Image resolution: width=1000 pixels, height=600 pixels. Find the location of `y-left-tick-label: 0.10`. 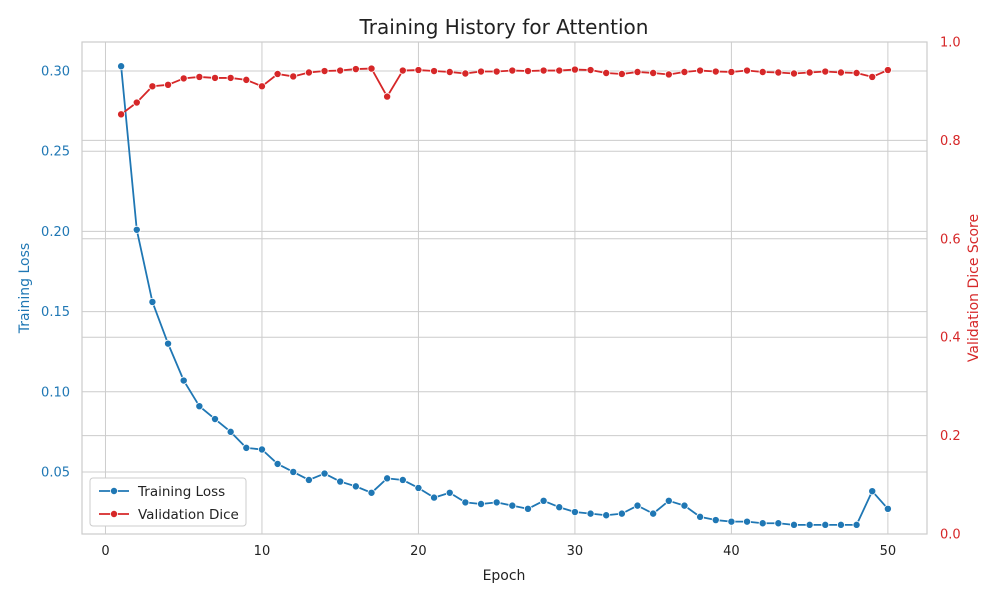

y-left-tick-label: 0.10 is located at coordinates (55, 392).